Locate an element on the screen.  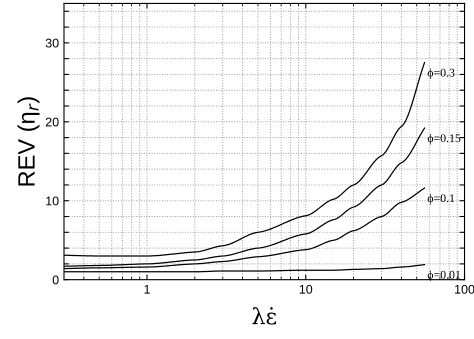
legend-label: ϕ=0.15 is located at coordinates (444, 139).